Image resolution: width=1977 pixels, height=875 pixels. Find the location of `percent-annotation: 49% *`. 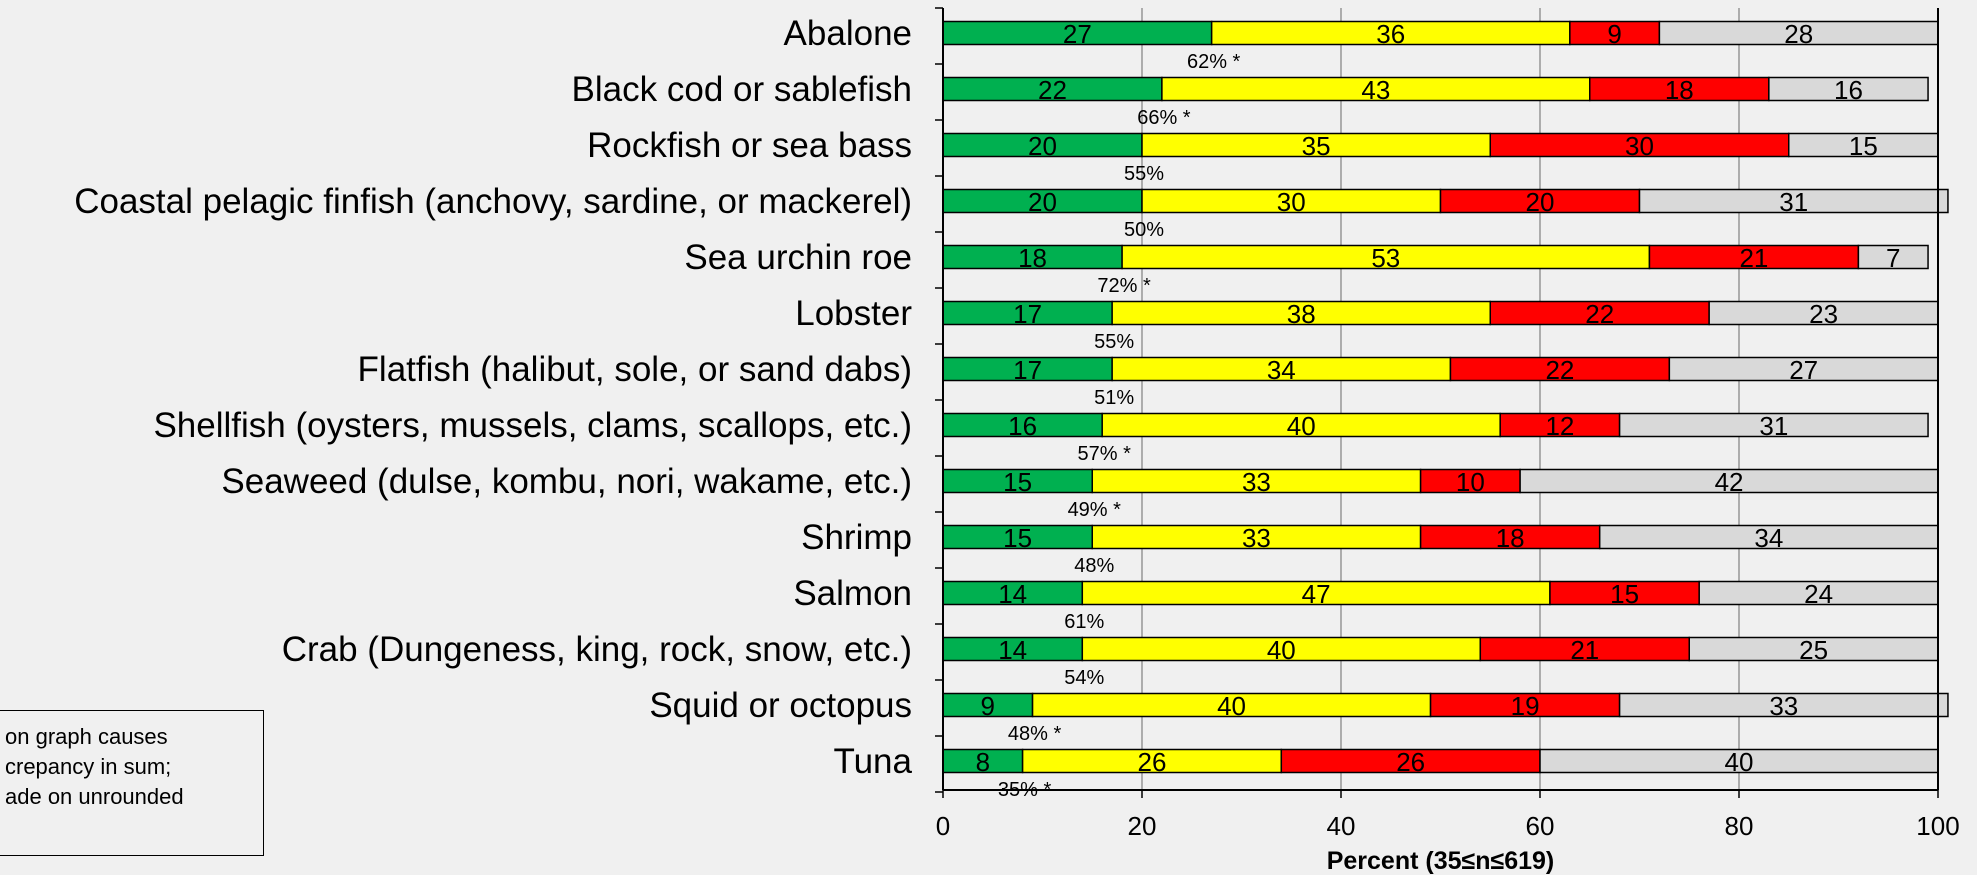

percent-annotation: 49% * is located at coordinates (1095, 510).